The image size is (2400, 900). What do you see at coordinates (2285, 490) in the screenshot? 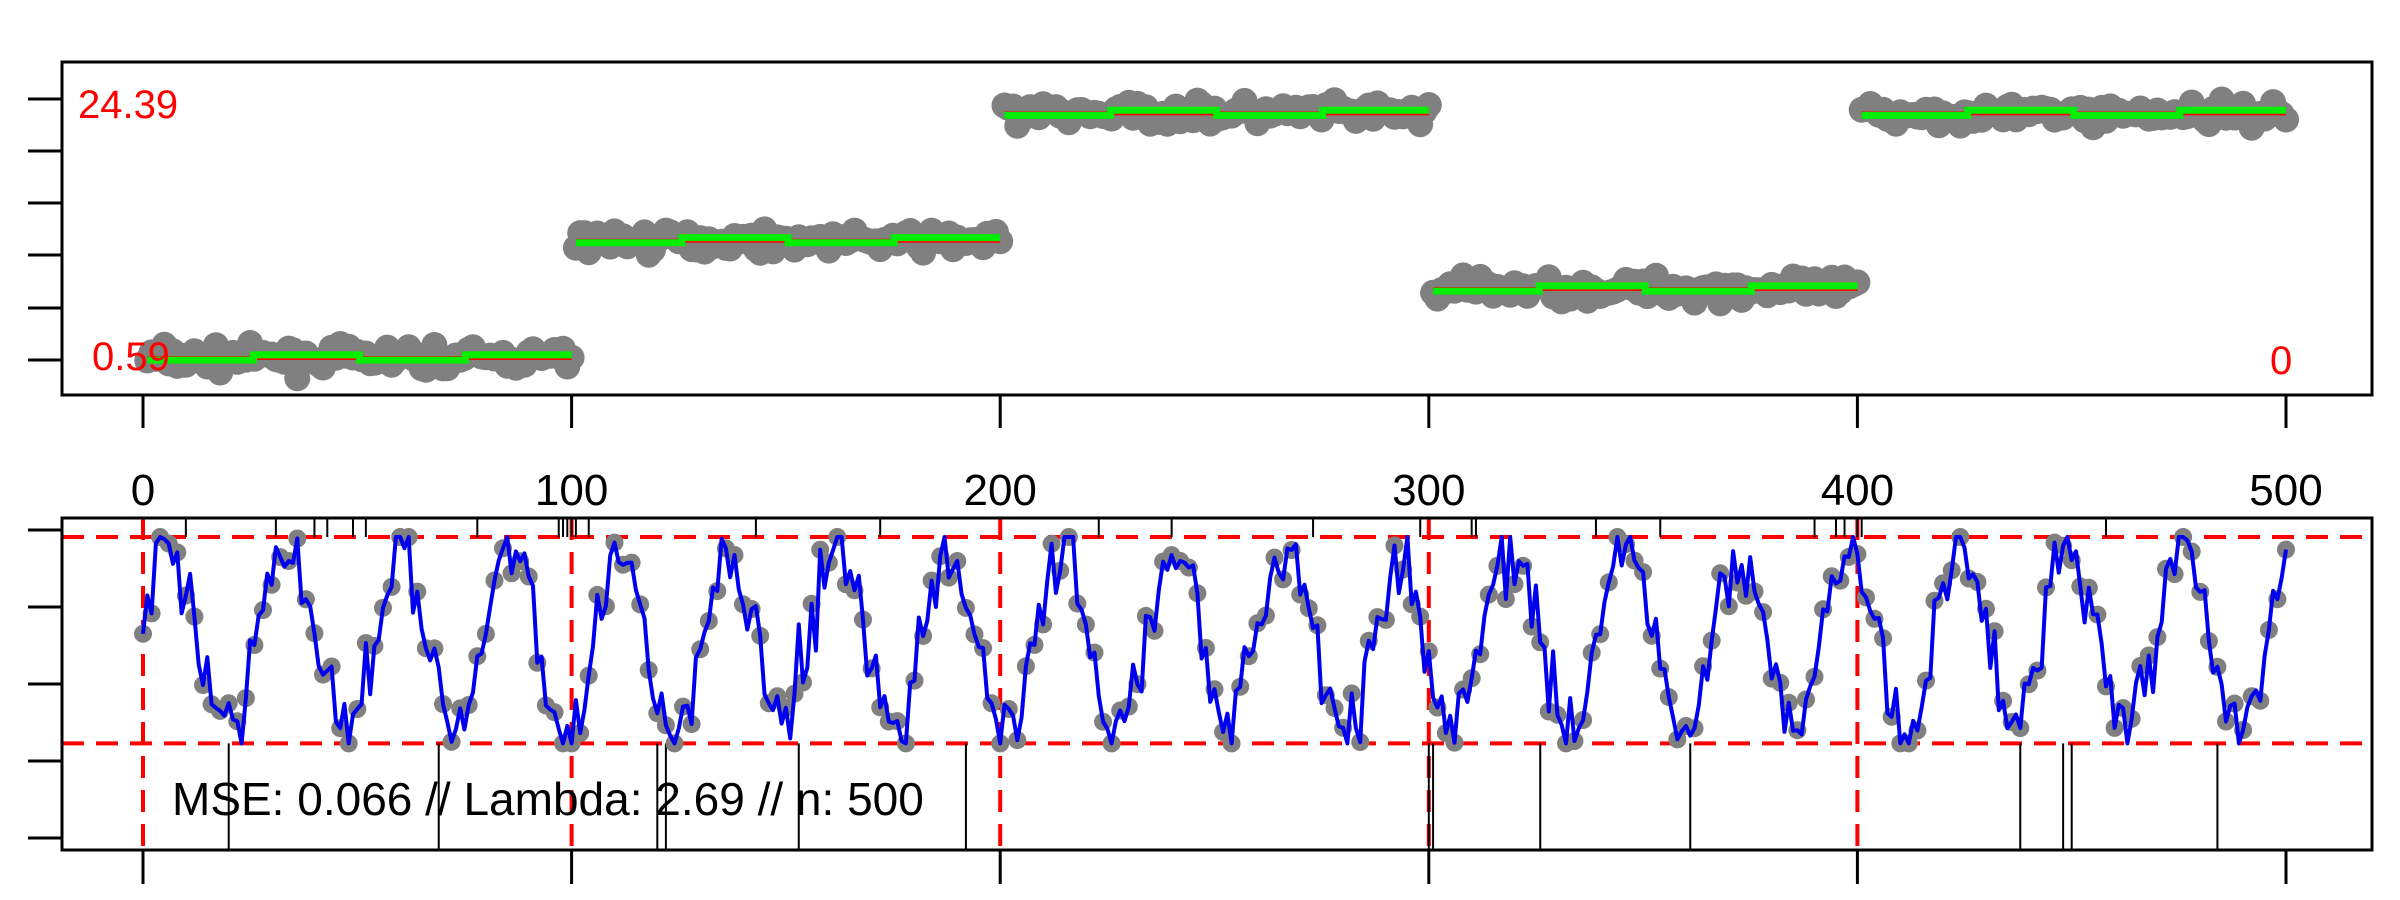
I see `top-x-tick-label: 500` at bounding box center [2285, 490].